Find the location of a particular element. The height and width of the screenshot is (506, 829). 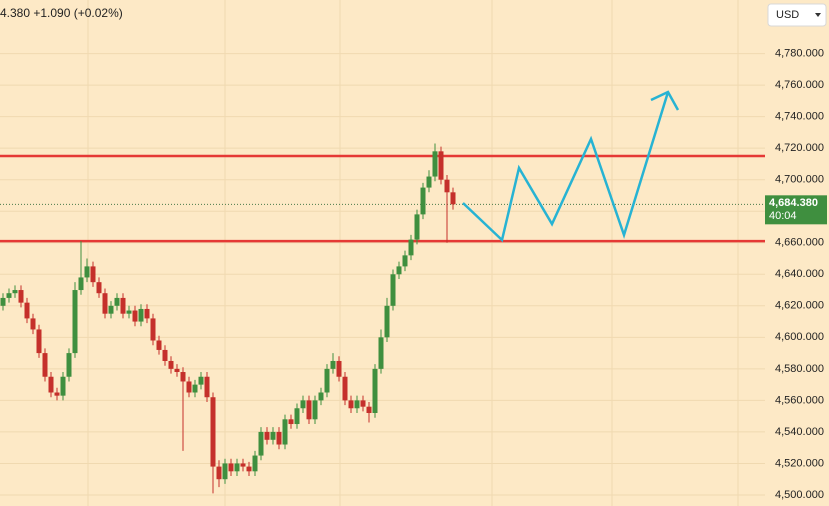

y-tick-label: 4,580.000 is located at coordinates (799, 369).